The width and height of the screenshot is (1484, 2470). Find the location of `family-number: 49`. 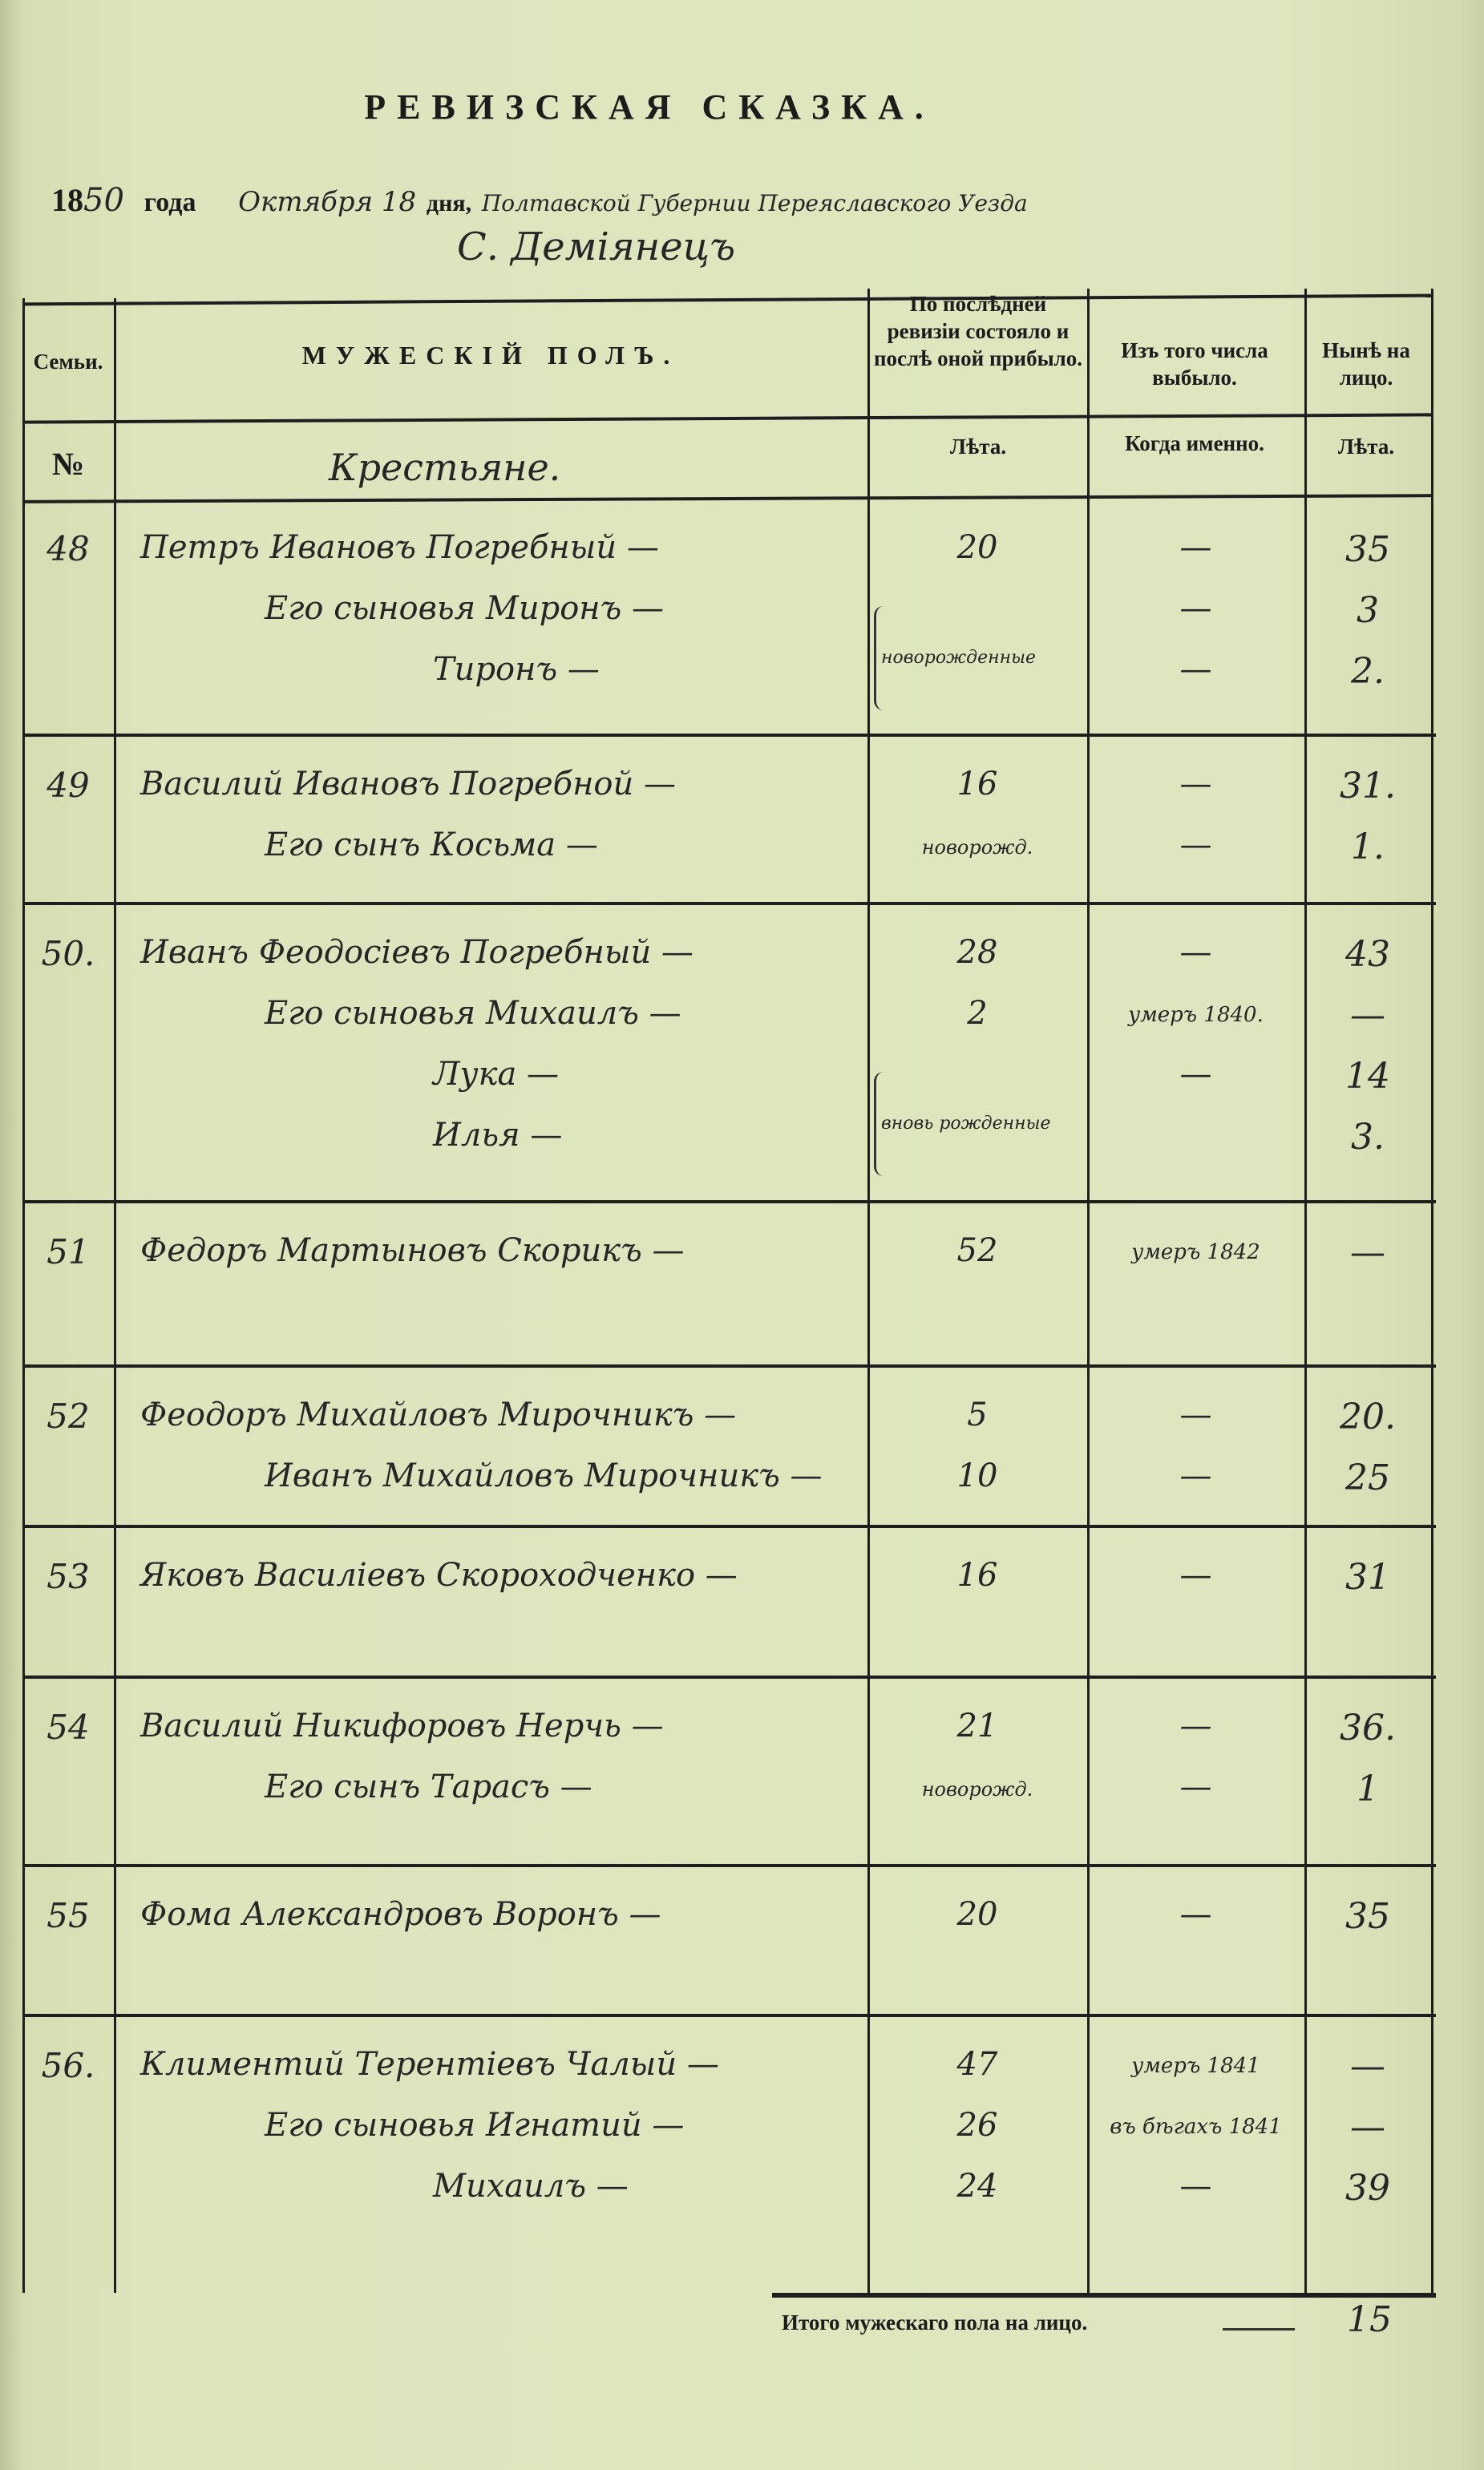

family-number: 49 is located at coordinates (68, 785).